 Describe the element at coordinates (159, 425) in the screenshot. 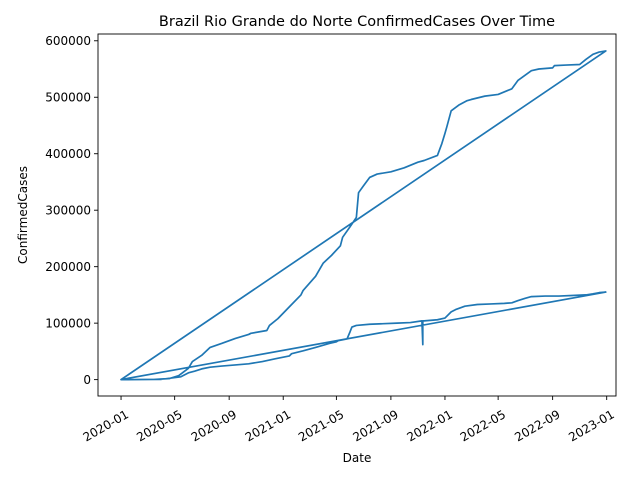

I see `x-tick-label: 2020-05` at that location.